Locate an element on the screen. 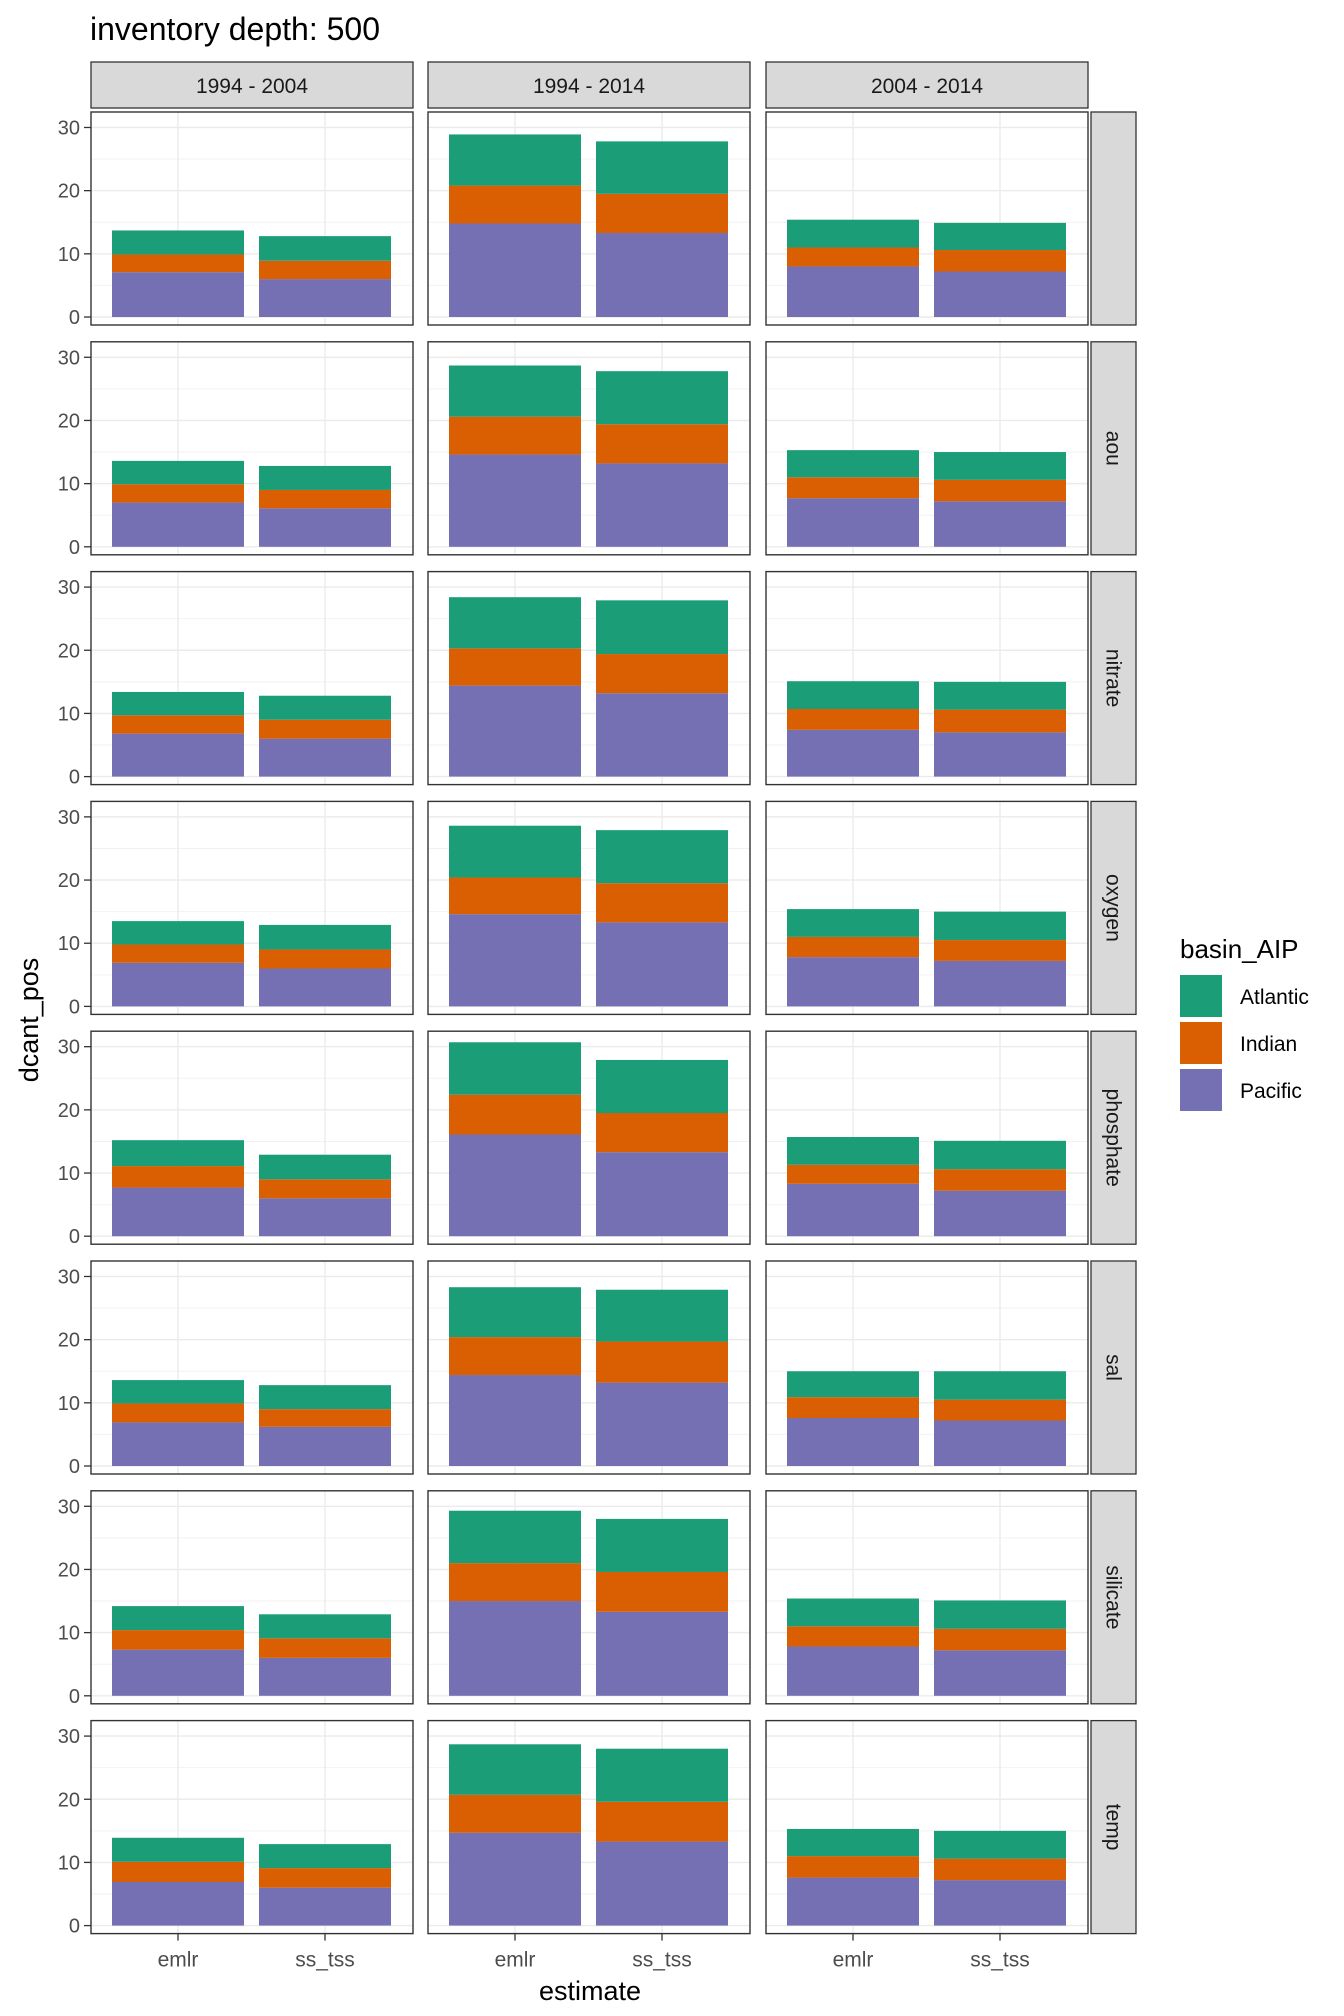 This screenshot has height=2016, width=1344. panel-silicate-1994-2004 is located at coordinates (252, 1597).